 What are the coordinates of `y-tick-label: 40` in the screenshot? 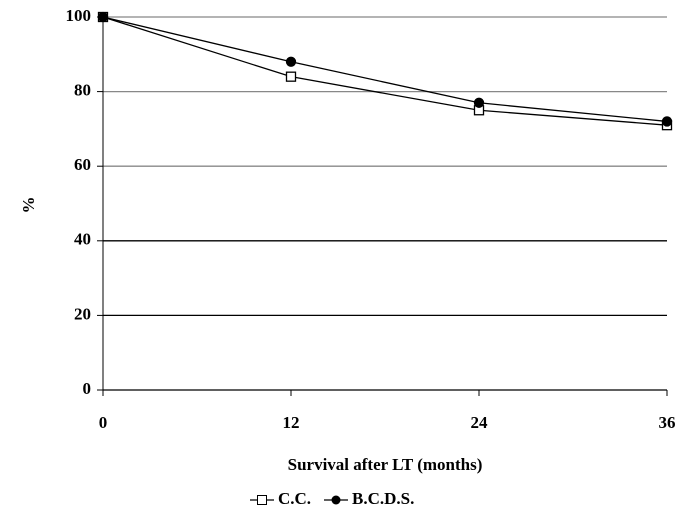 It's located at (82, 239).